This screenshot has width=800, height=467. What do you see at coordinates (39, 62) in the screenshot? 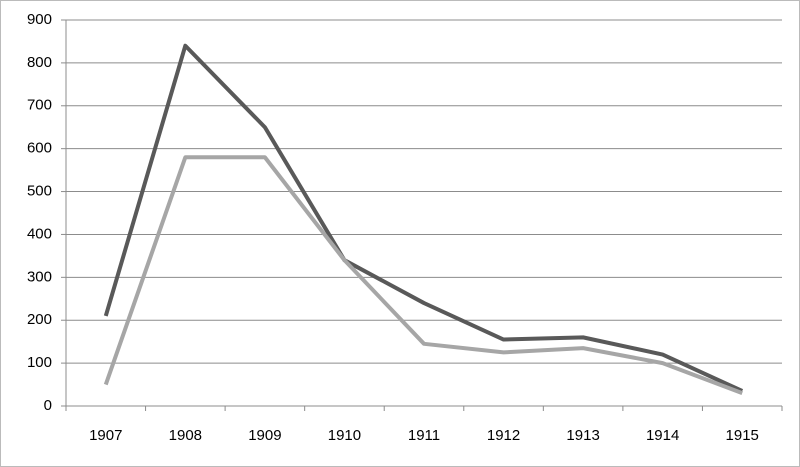
I see `y-tick-label: 800` at bounding box center [39, 62].